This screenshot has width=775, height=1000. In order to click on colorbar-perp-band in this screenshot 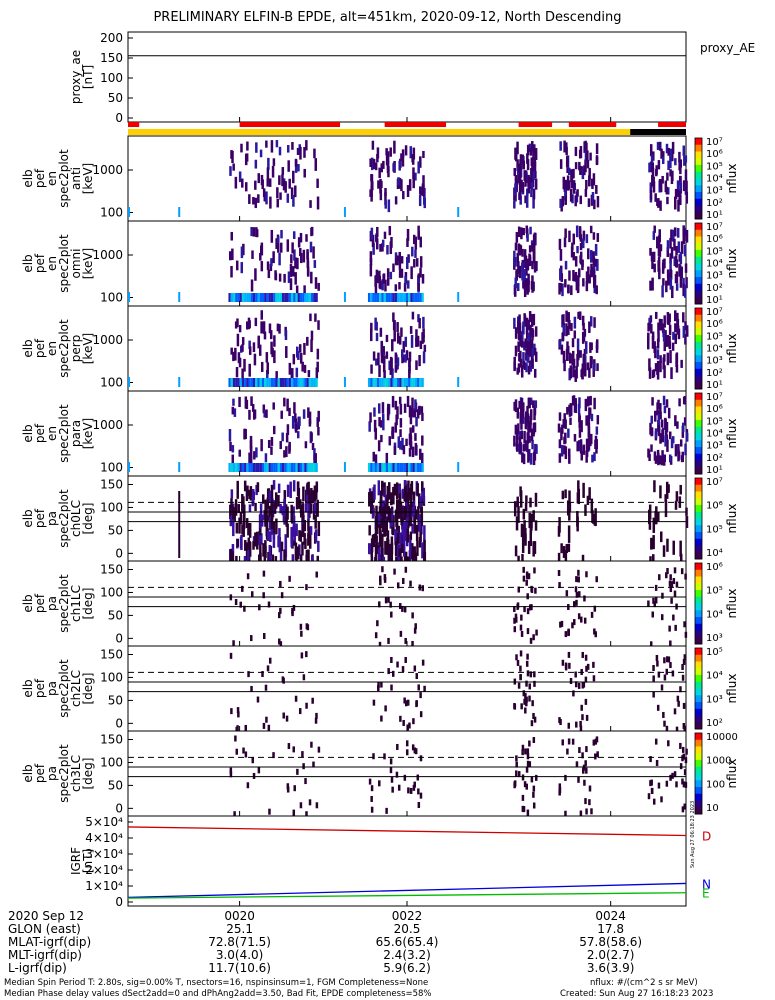, I will do `click(698, 332)`.